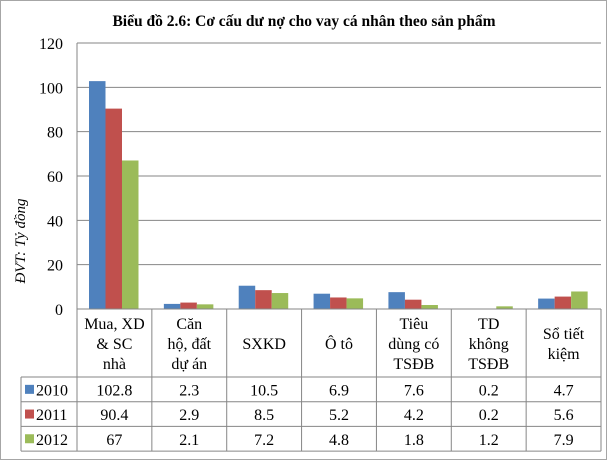  What do you see at coordinates (414, 415) in the screenshot?
I see `data-table-value: 4.2` at bounding box center [414, 415].